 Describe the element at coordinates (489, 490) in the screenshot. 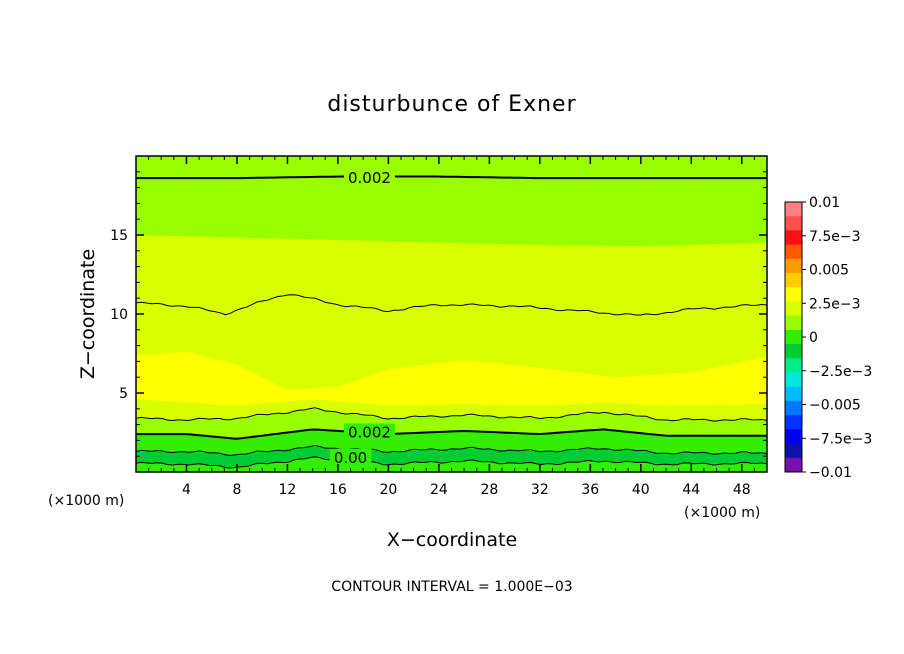

I see `x-tick-label: 28` at that location.